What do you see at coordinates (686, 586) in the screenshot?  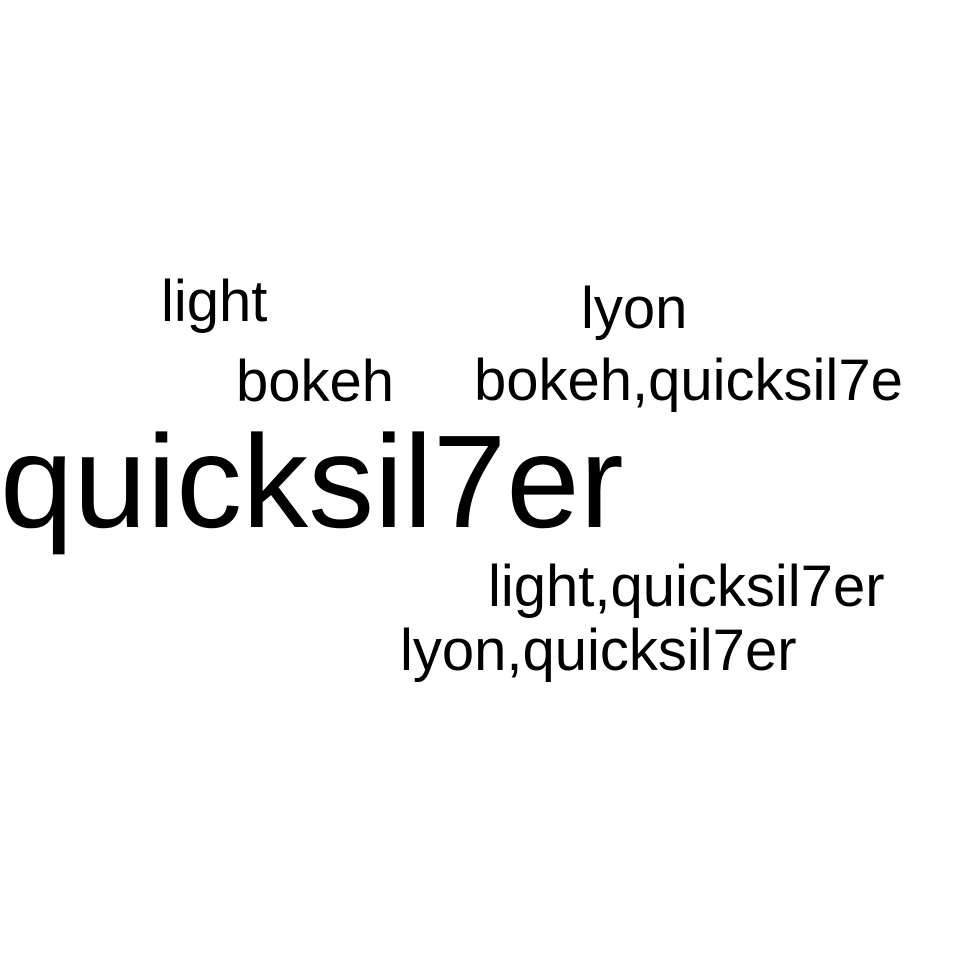 I see `word-light-quicksil7er: light,quicksil7er` at bounding box center [686, 586].